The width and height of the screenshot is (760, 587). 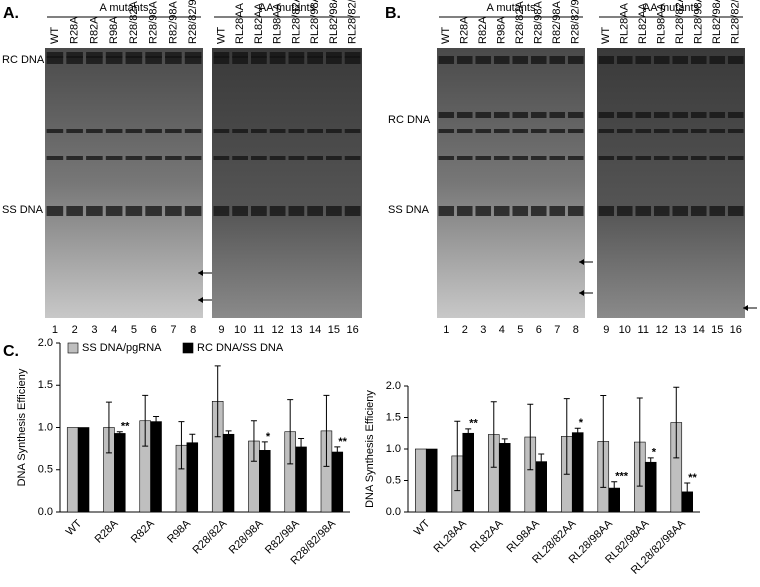 What do you see at coordinates (287, 8) in the screenshot?
I see `gel-header: AA mutants` at bounding box center [287, 8].